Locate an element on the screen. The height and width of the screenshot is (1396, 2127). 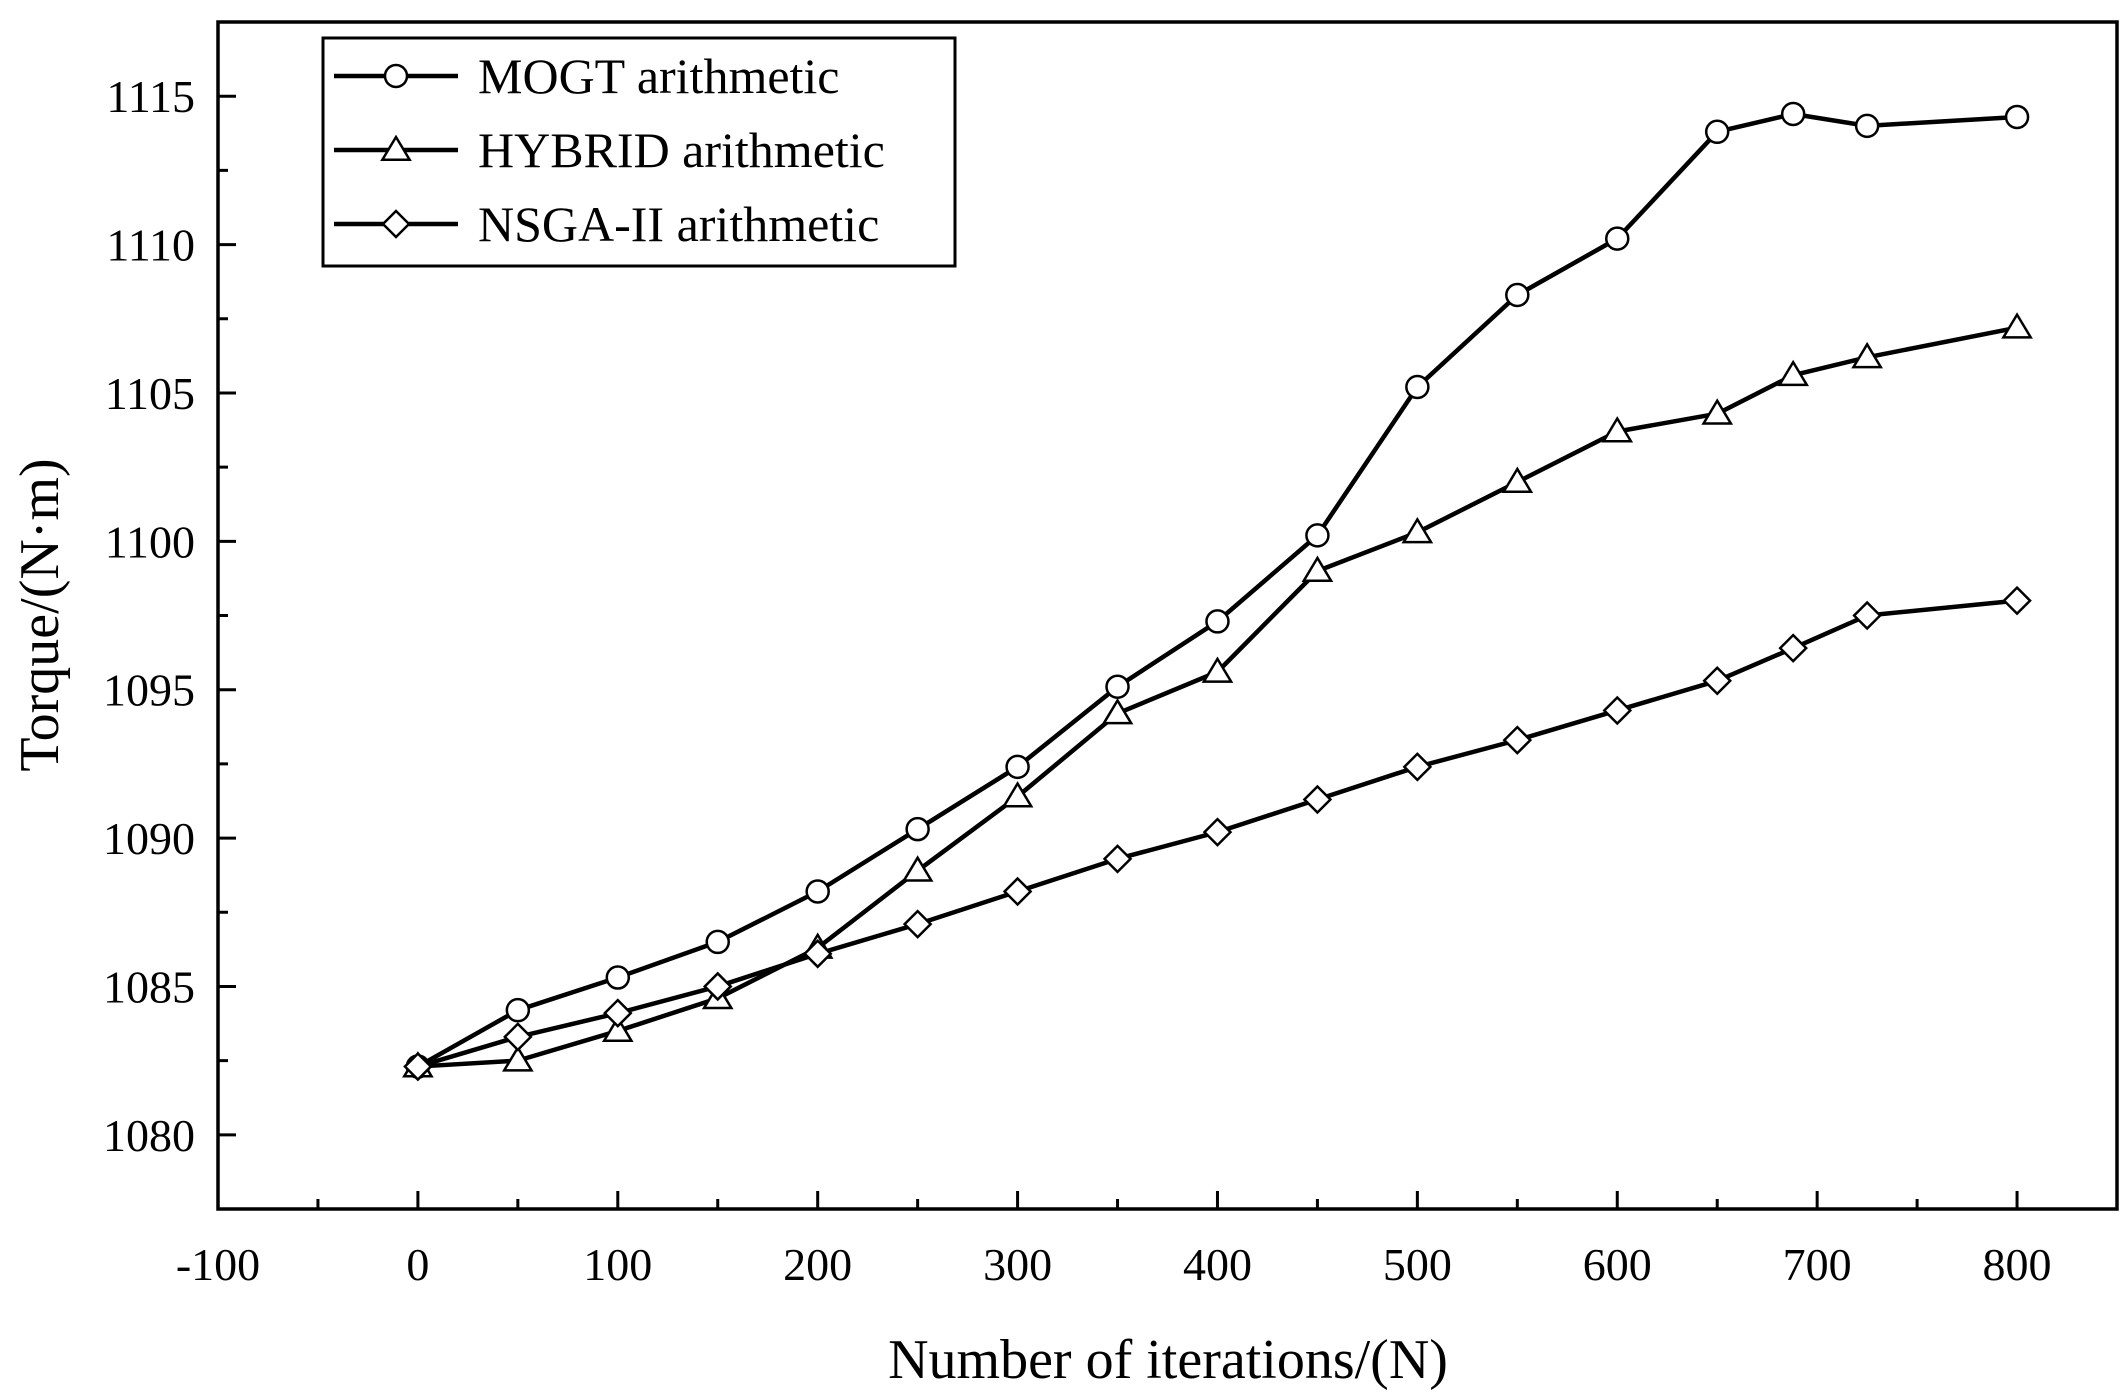
legend-marker-triangle is located at coordinates (396, 147).